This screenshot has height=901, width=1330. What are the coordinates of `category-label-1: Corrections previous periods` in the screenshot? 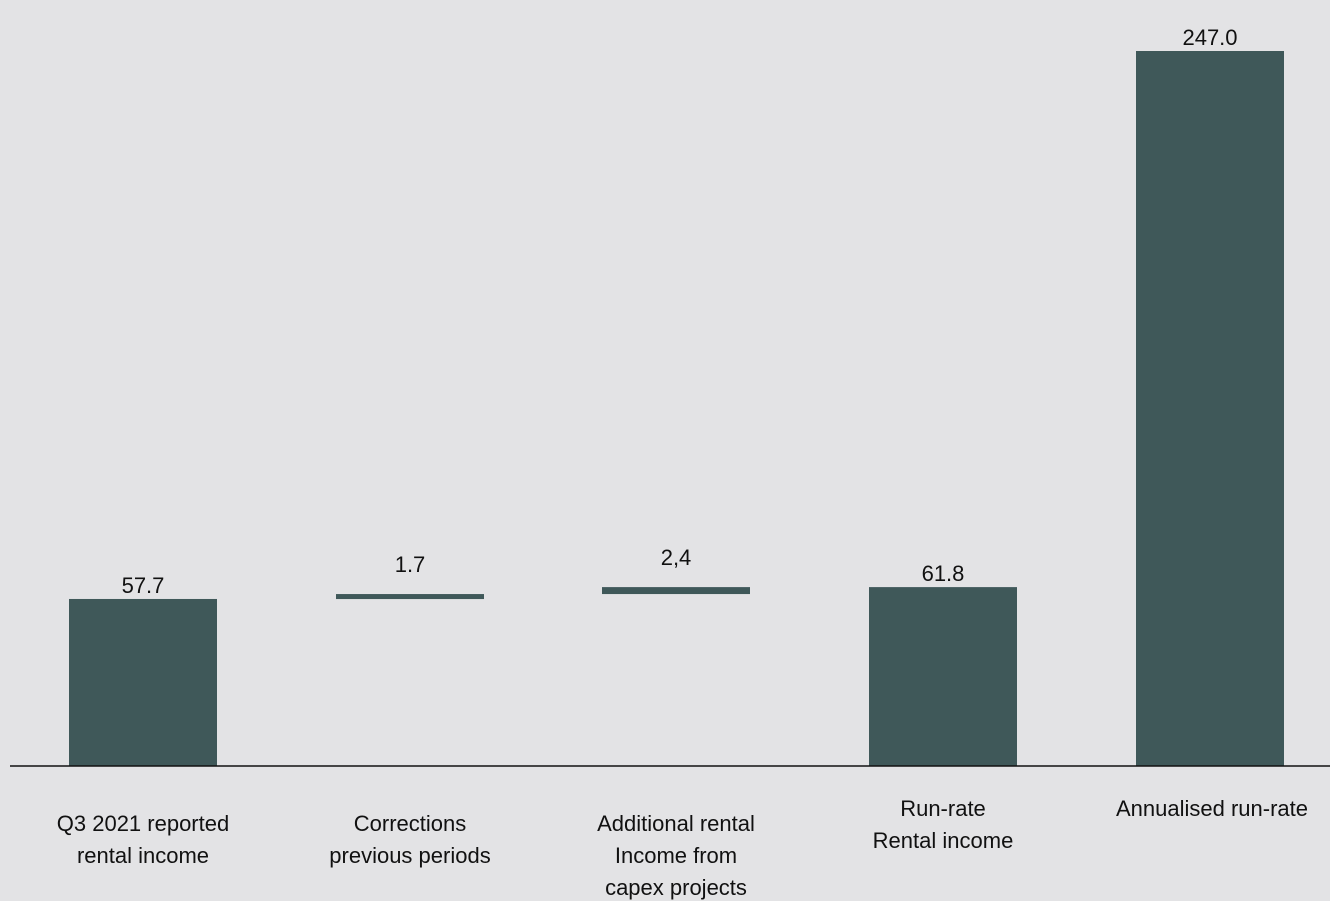 It's located at (409, 839).